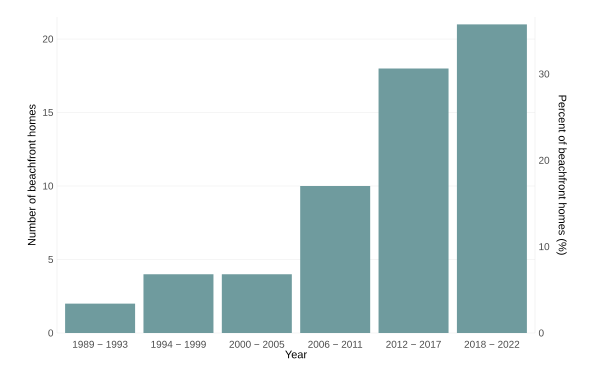 This screenshot has height=387, width=591. Describe the element at coordinates (48, 186) in the screenshot. I see `y-tick-label: 10` at that location.